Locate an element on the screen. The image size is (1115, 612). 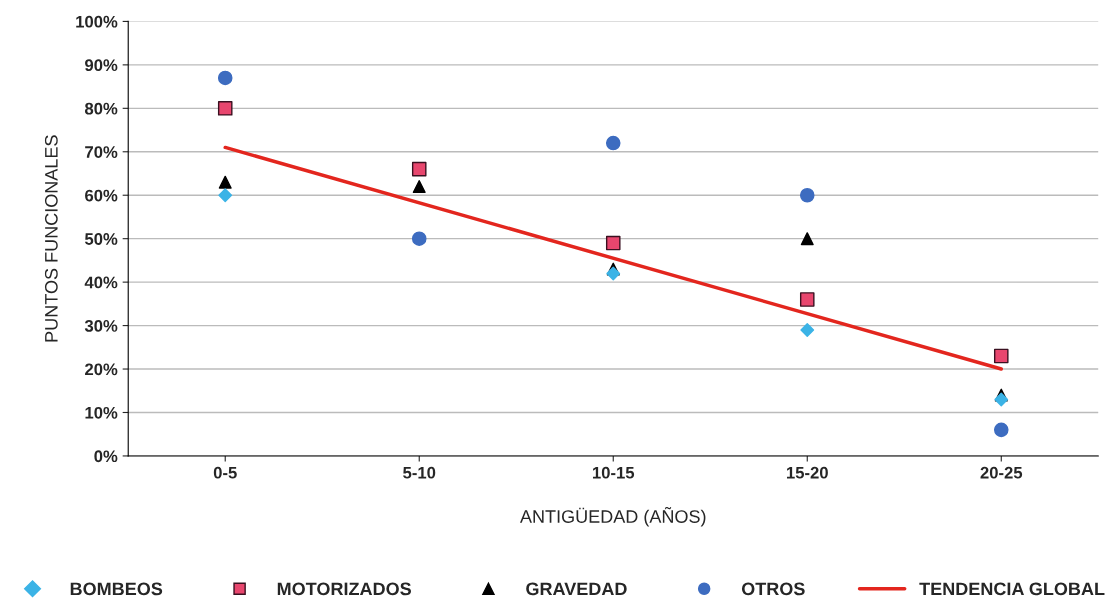
legend-label: TENDENCIA GLOBAL is located at coordinates (1012, 589).